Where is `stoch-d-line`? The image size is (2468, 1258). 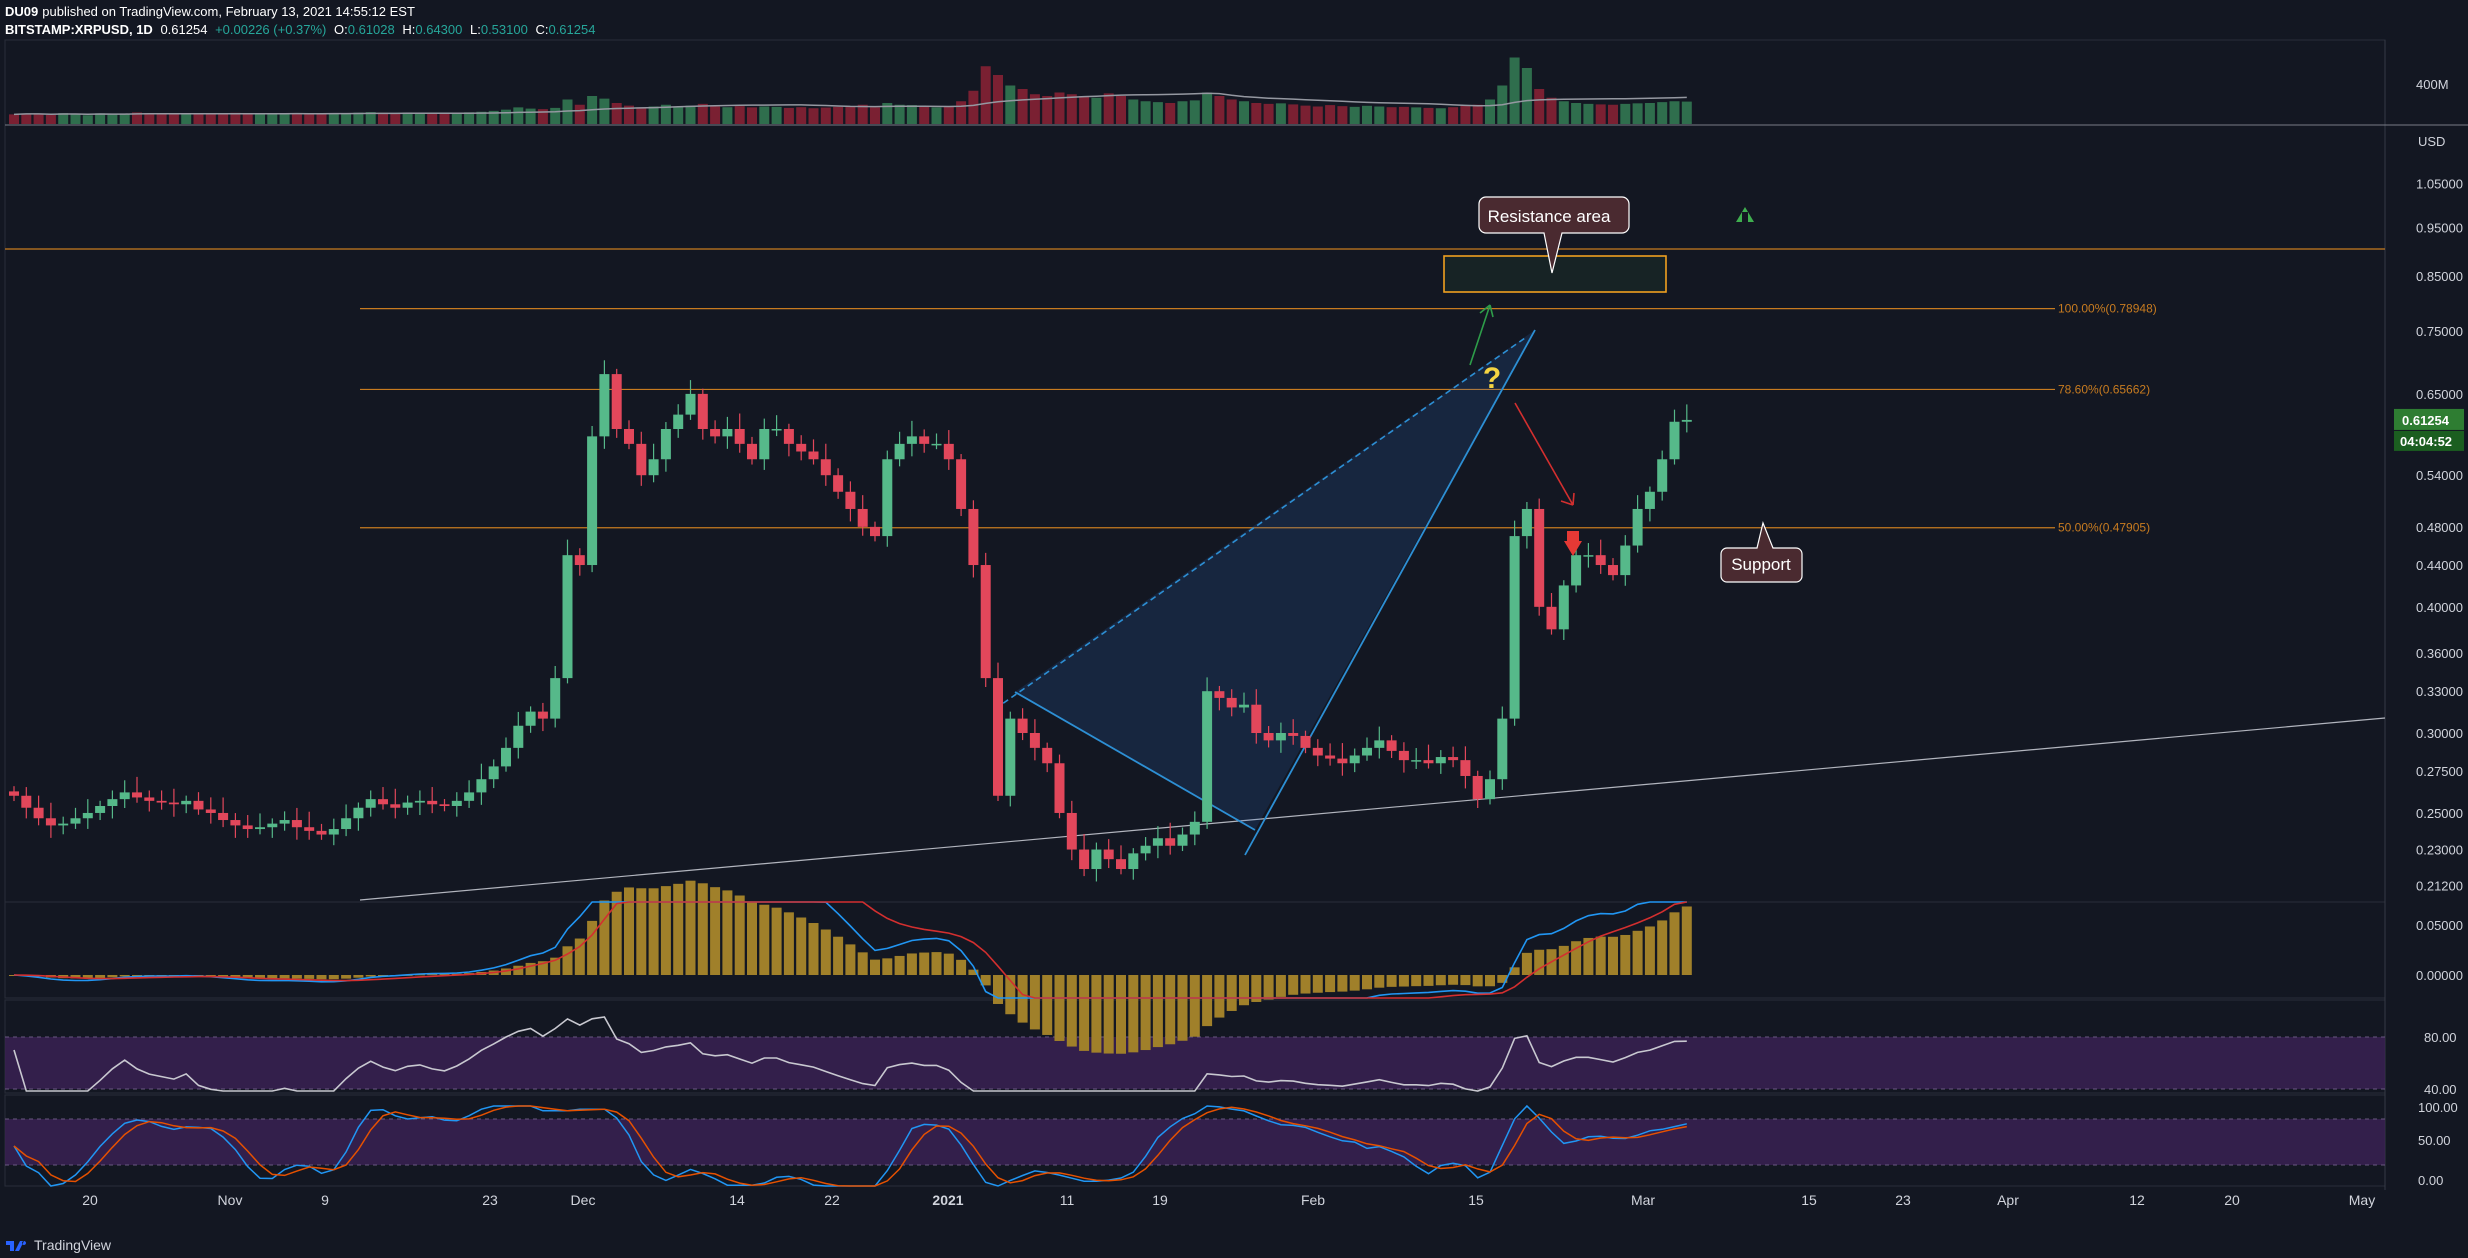 stoch-d-line is located at coordinates (850, 1146).